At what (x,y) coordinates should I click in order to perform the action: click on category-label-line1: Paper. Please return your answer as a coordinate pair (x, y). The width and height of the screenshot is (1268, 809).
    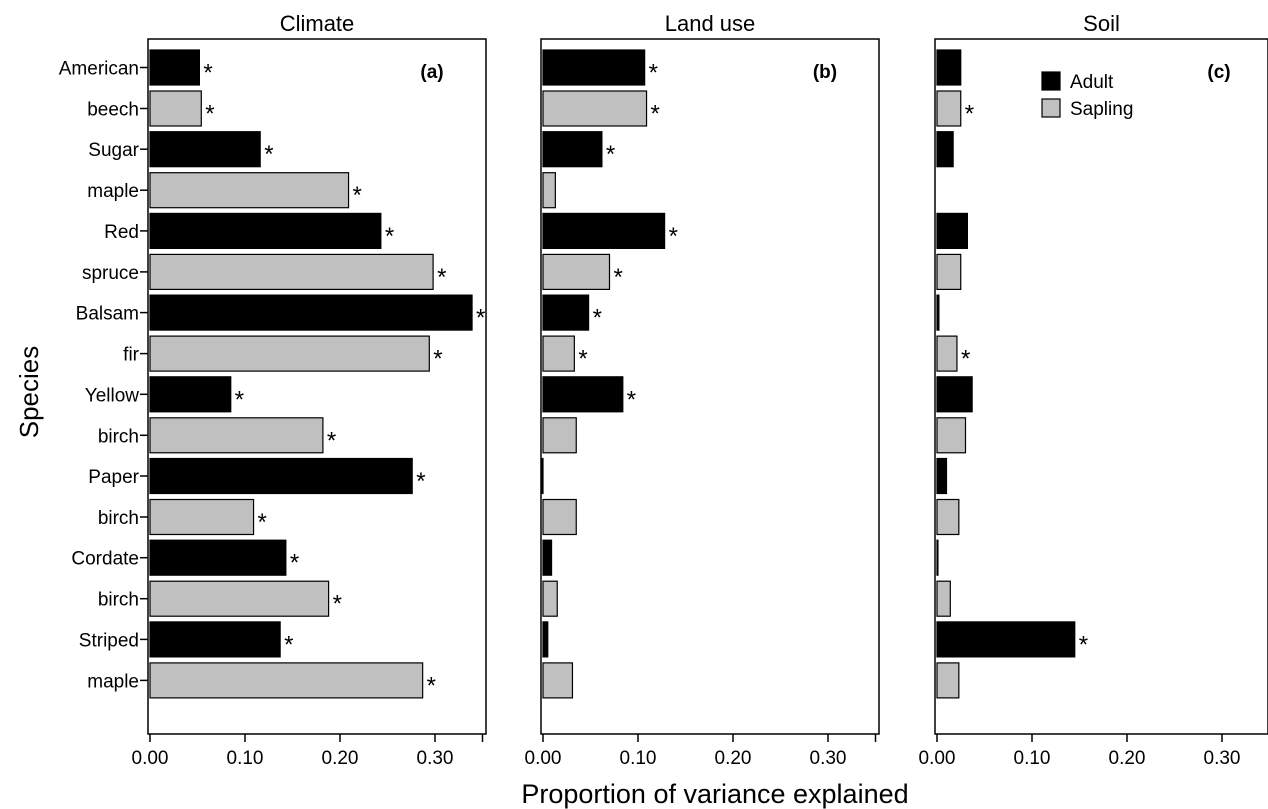
    Looking at the image, I should click on (113, 477).